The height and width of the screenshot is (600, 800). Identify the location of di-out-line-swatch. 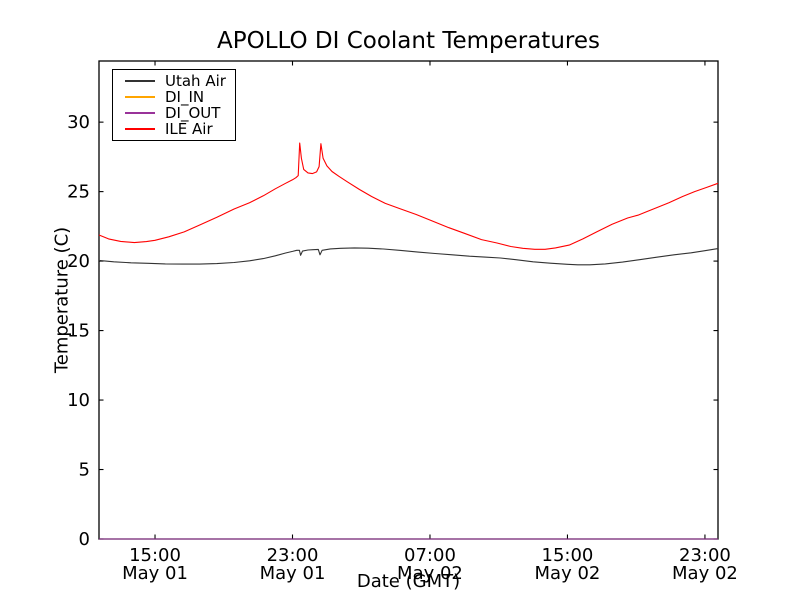
(140, 113).